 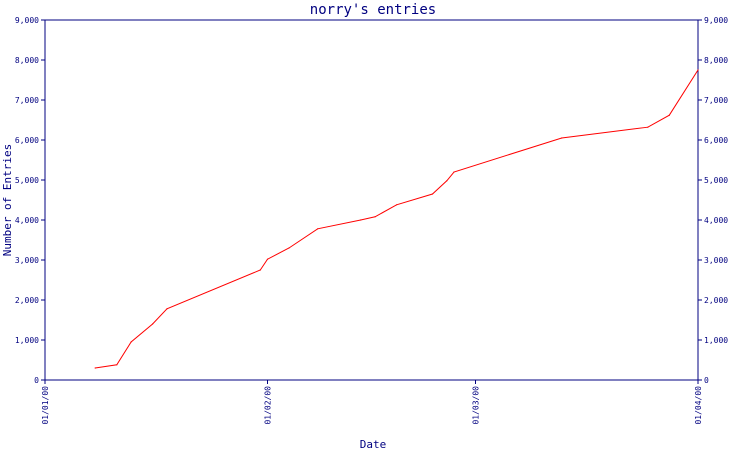 I want to click on y-tick-label-left: 8,000, so click(x=27, y=60).